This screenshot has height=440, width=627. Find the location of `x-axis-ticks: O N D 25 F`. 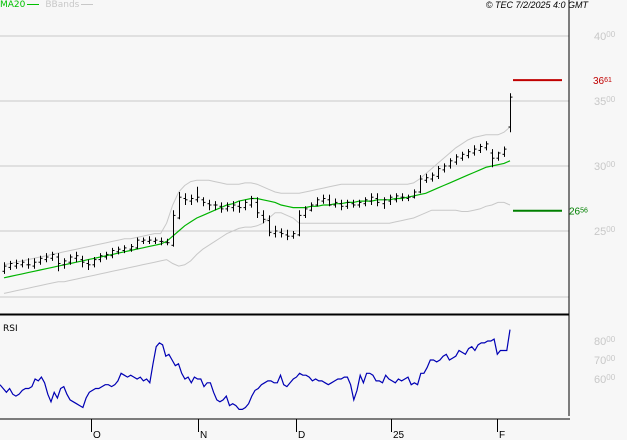

x-axis-ticks: O N D 25 F is located at coordinates (298, 429).